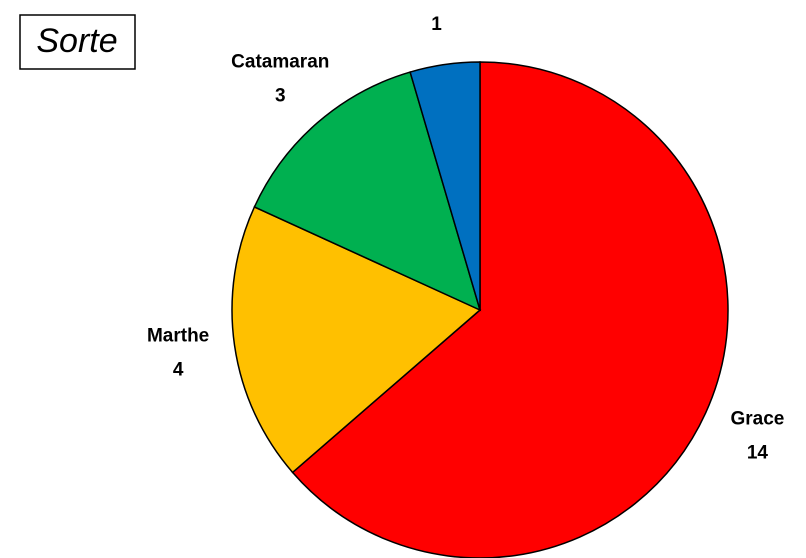  I want to click on title-box, so click(77, 42).